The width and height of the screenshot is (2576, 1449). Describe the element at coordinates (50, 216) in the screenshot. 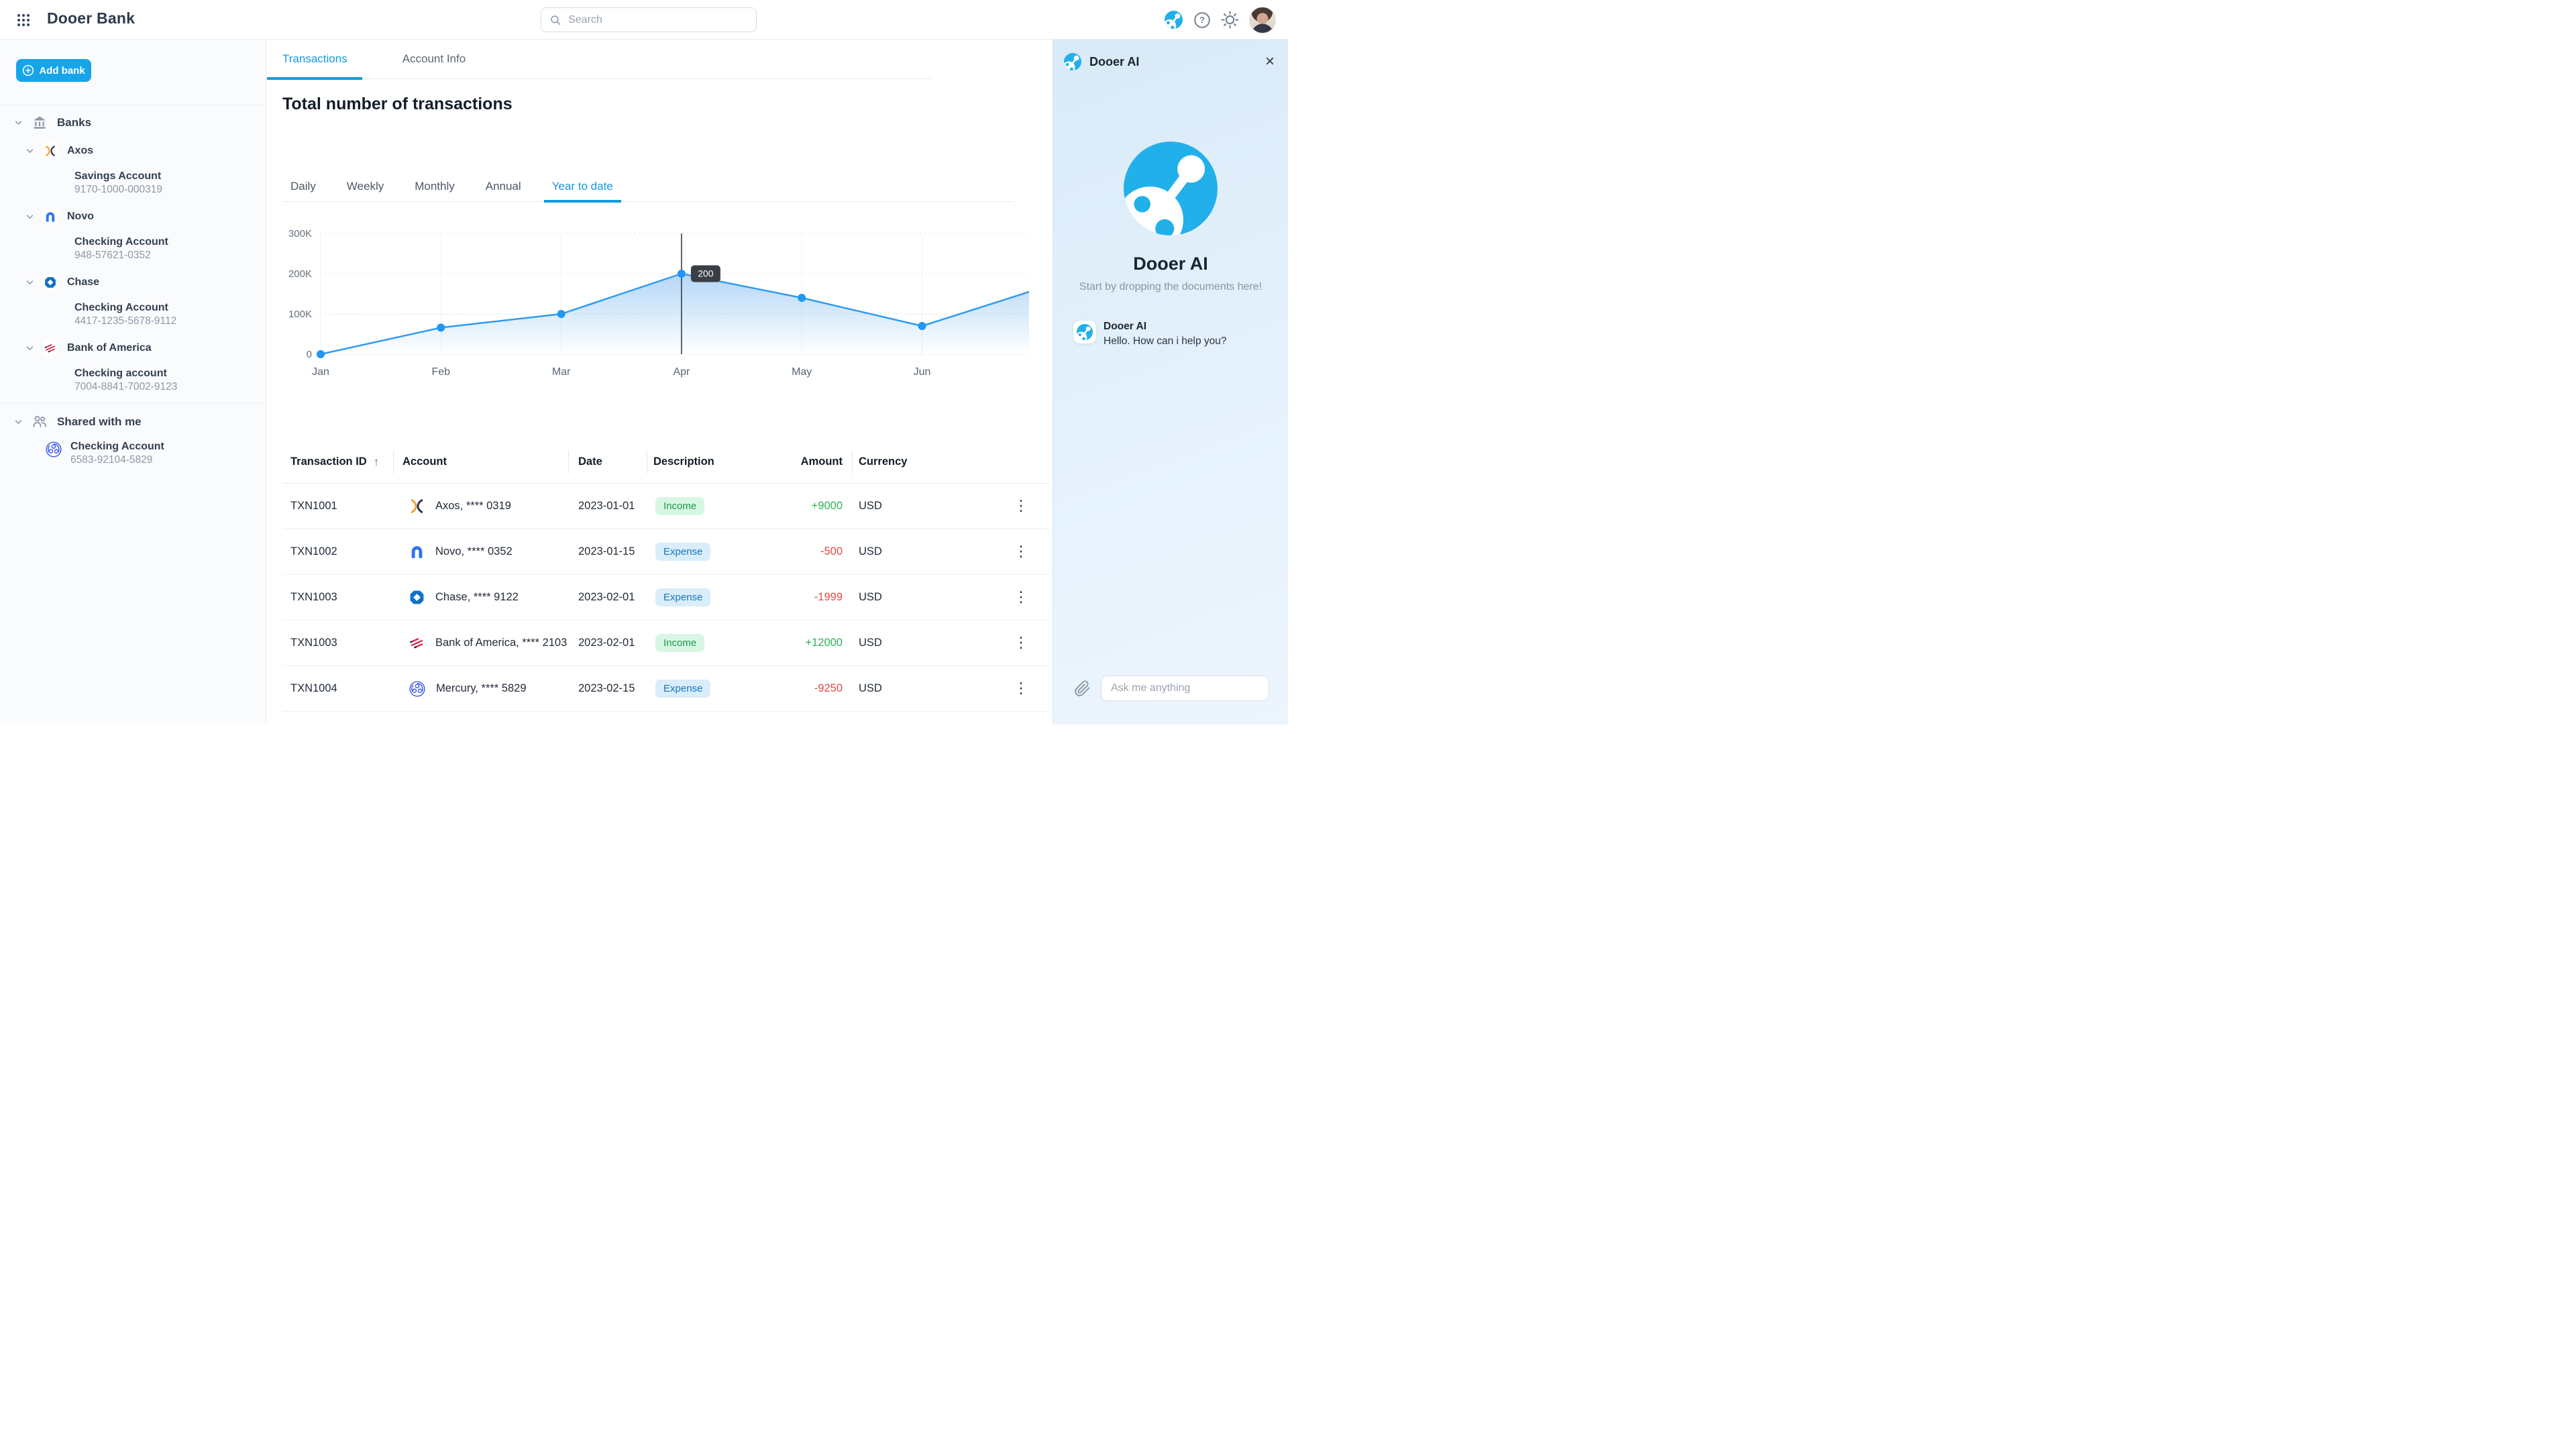

I see `novo-logo-icon` at that location.